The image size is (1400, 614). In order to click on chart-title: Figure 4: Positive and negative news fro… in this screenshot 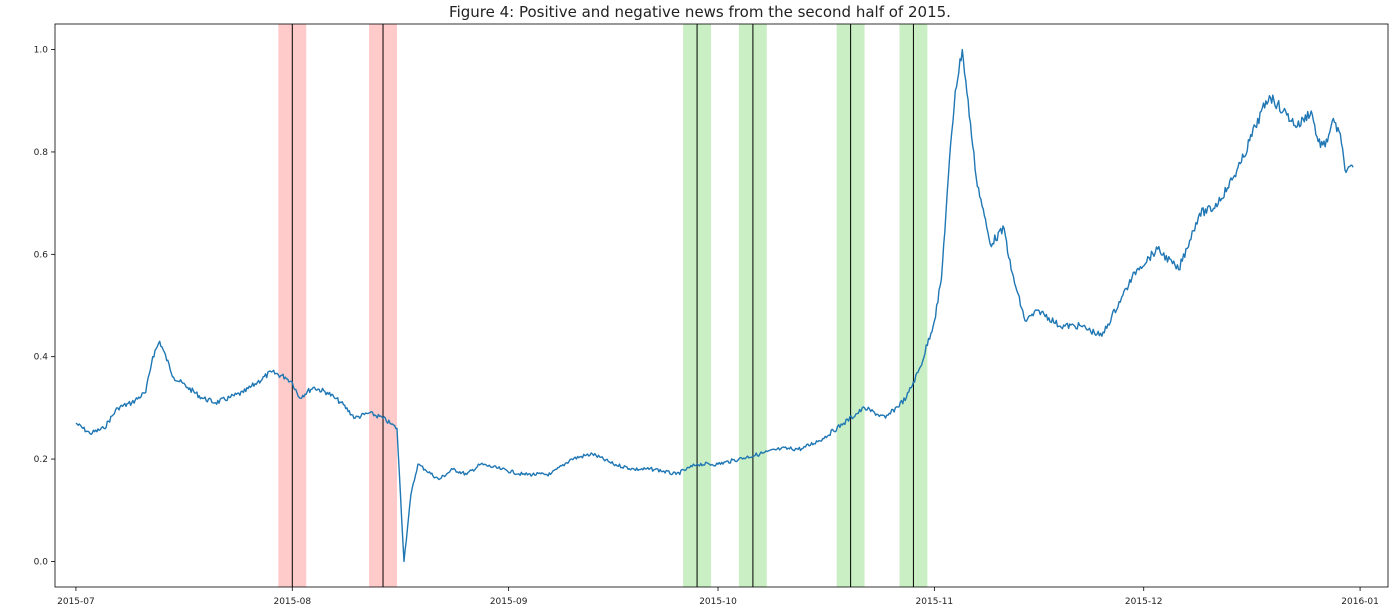, I will do `click(700, 12)`.